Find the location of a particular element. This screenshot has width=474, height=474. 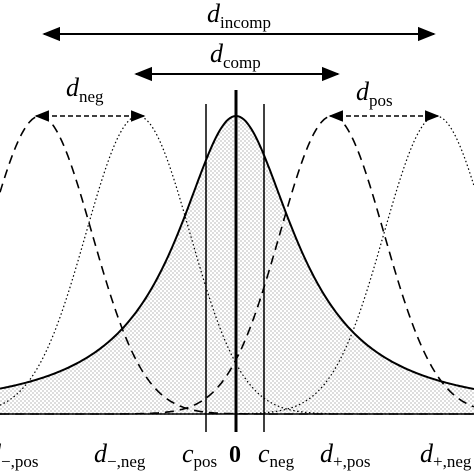

c-pos-label: cpos is located at coordinates (199, 455).